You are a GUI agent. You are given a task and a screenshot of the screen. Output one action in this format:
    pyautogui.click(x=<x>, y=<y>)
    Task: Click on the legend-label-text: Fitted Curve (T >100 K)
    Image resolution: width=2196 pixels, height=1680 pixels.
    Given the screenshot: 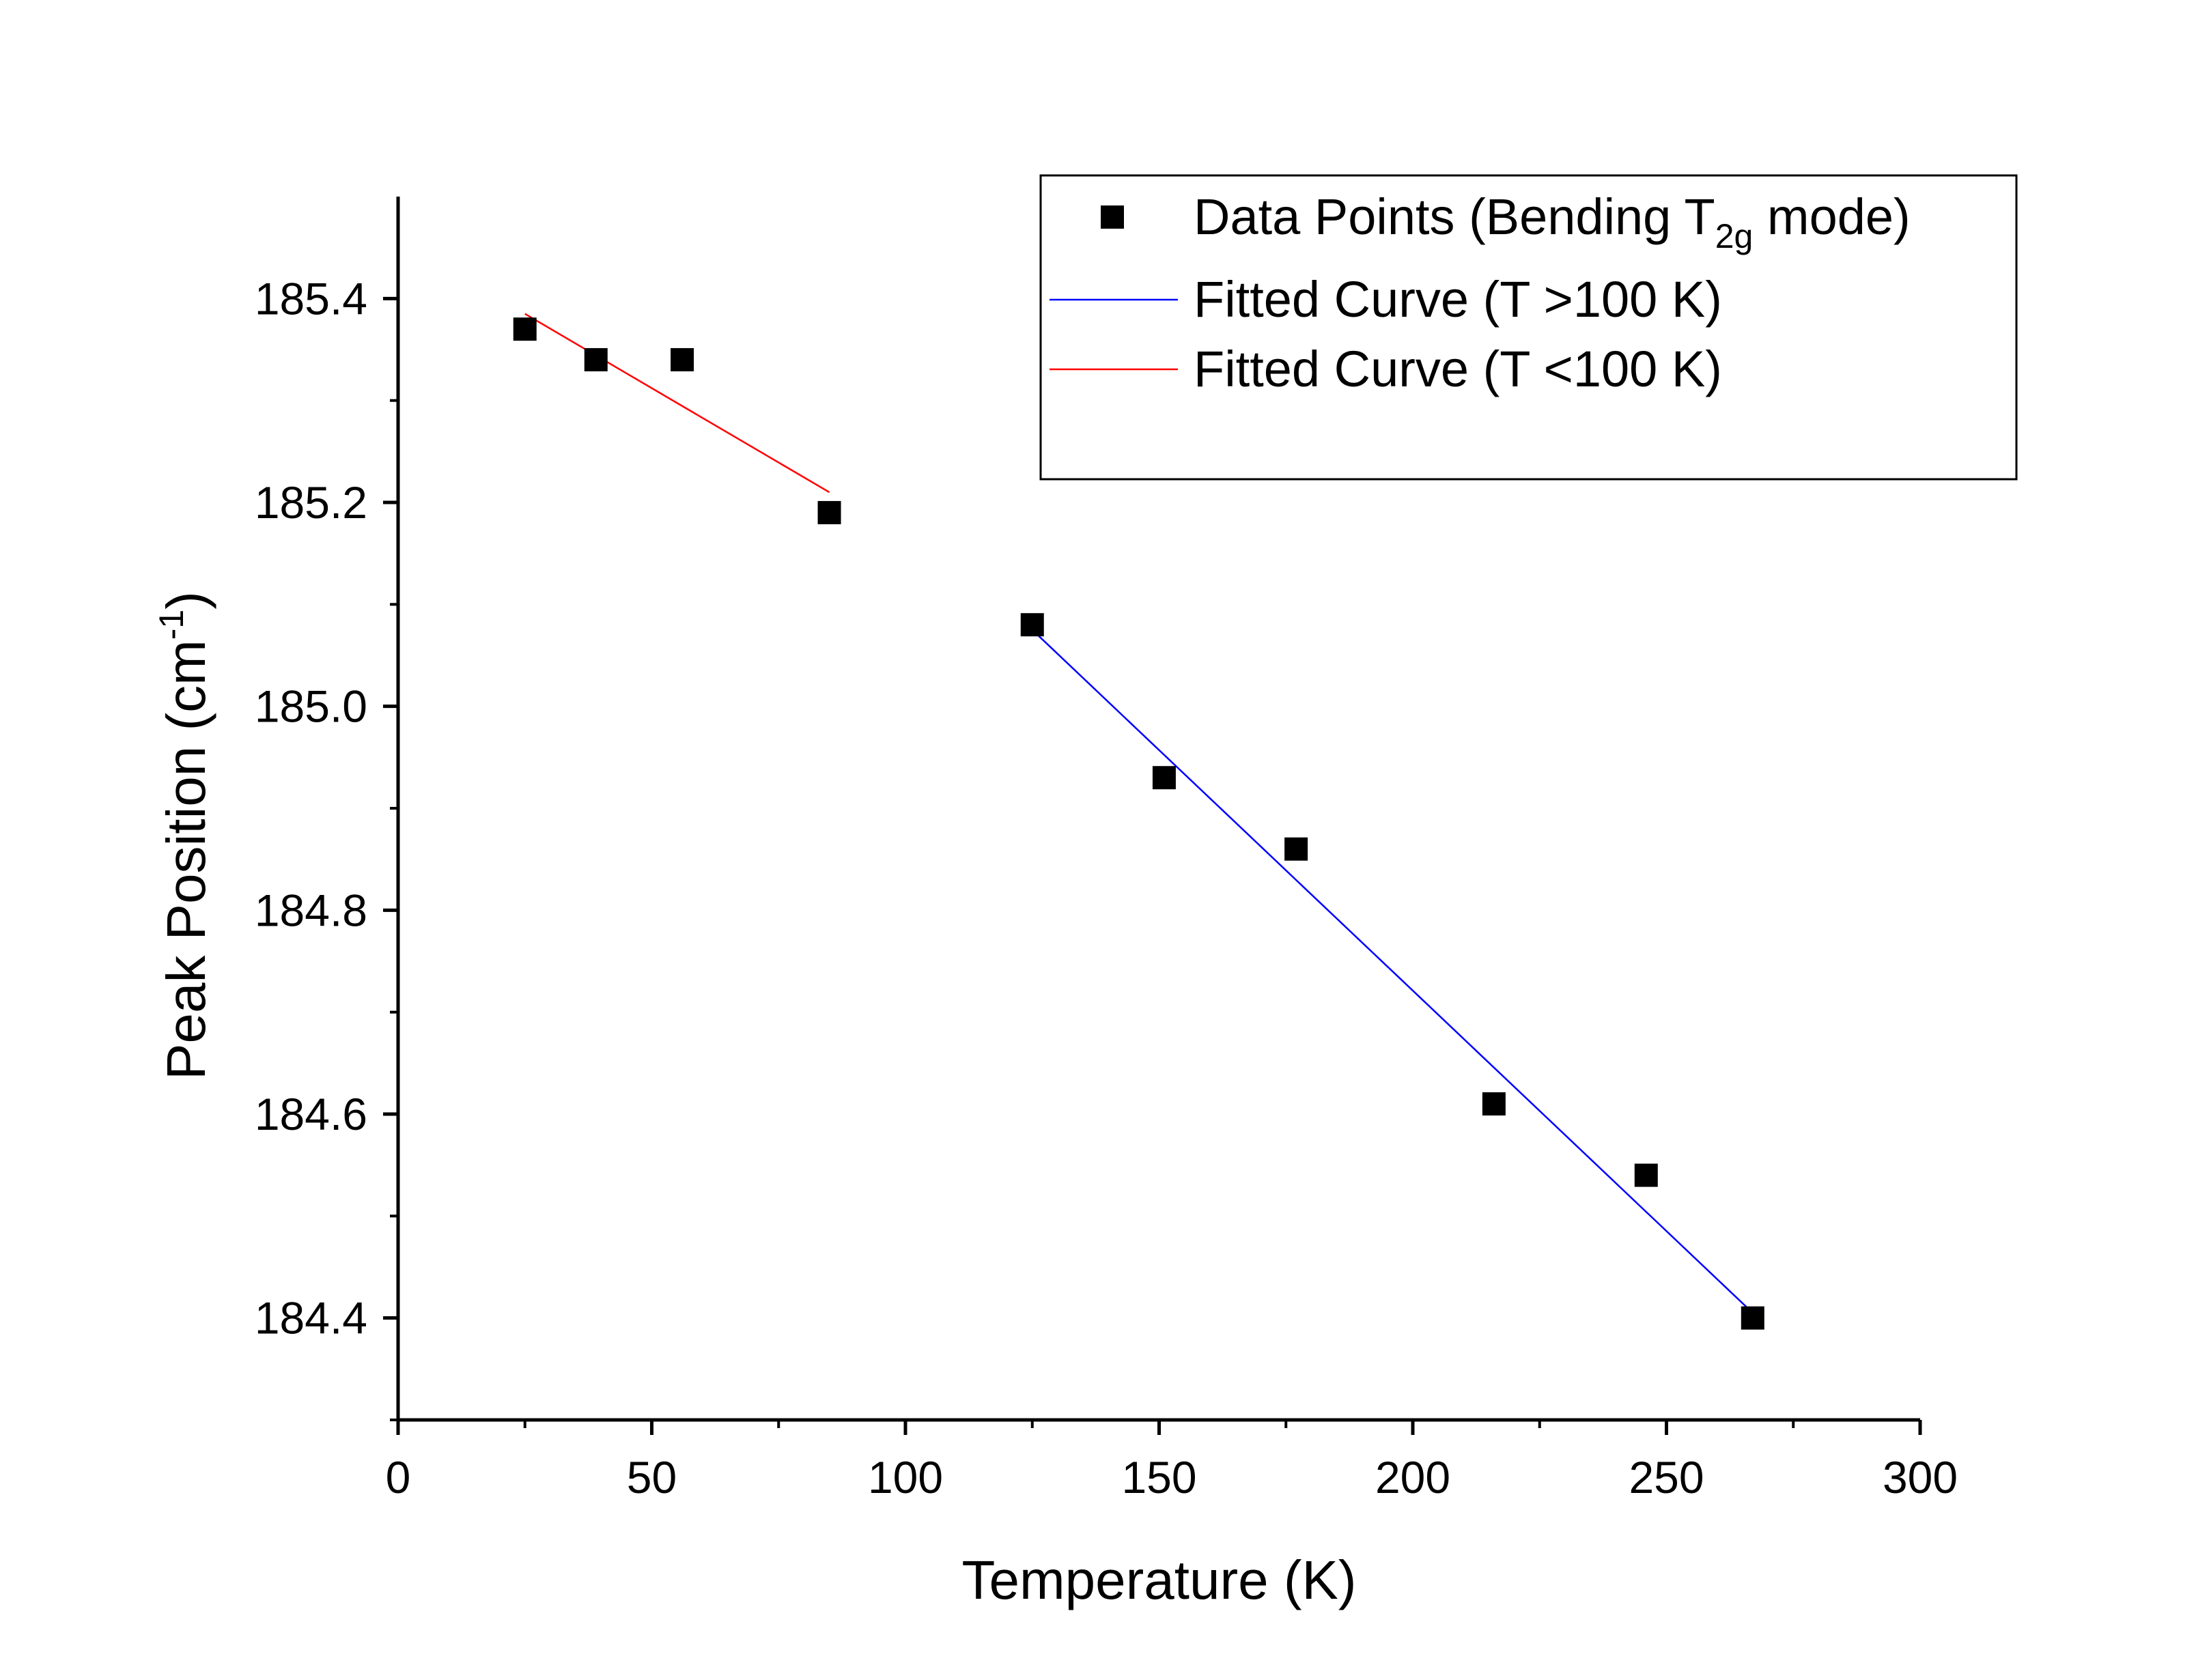 What is the action you would take?
    pyautogui.click(x=1458, y=299)
    